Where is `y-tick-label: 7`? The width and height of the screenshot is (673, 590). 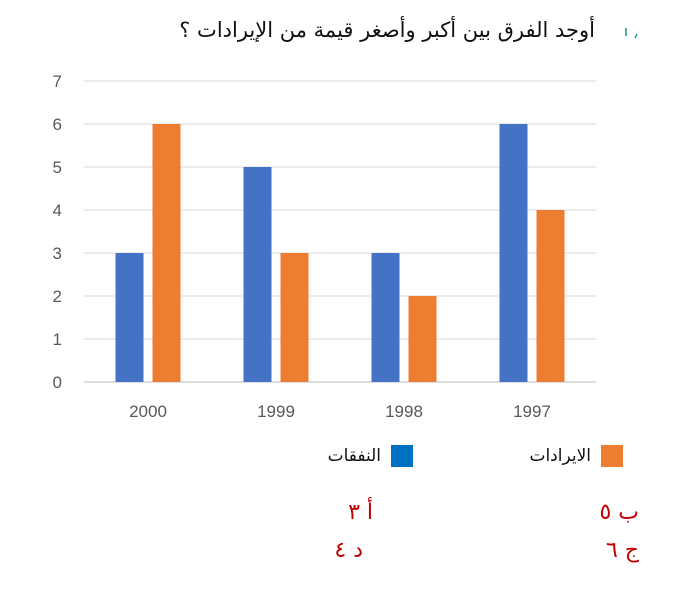
y-tick-label: 7 is located at coordinates (57, 81).